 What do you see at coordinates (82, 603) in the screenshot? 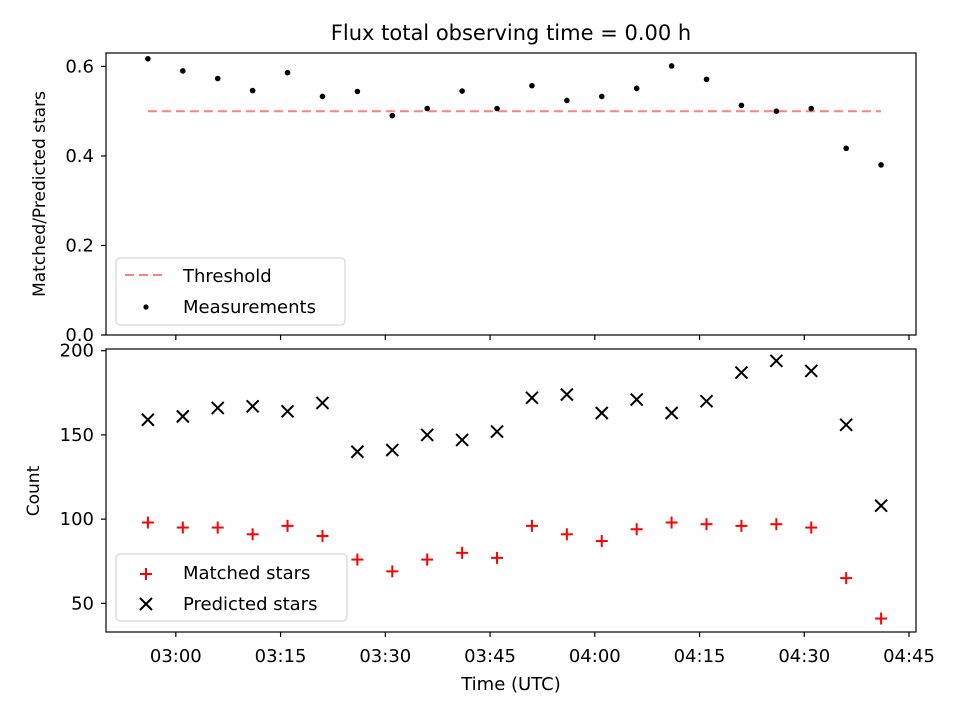
I see `bottom-y-tick-label: 50` at bounding box center [82, 603].